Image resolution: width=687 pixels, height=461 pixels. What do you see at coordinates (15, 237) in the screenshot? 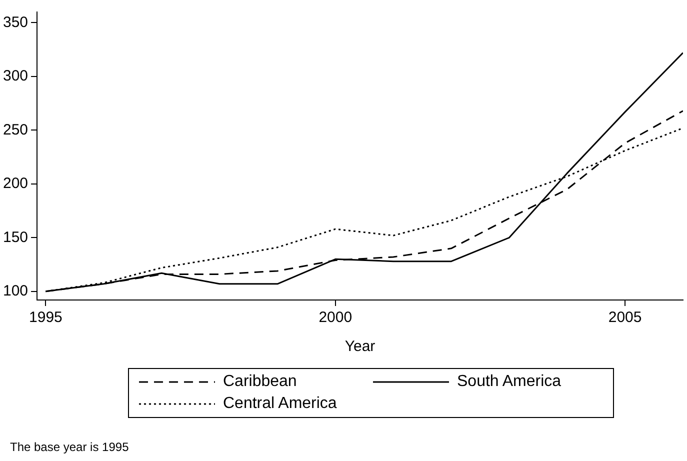
I see `y-tick-label: 150` at bounding box center [15, 237].